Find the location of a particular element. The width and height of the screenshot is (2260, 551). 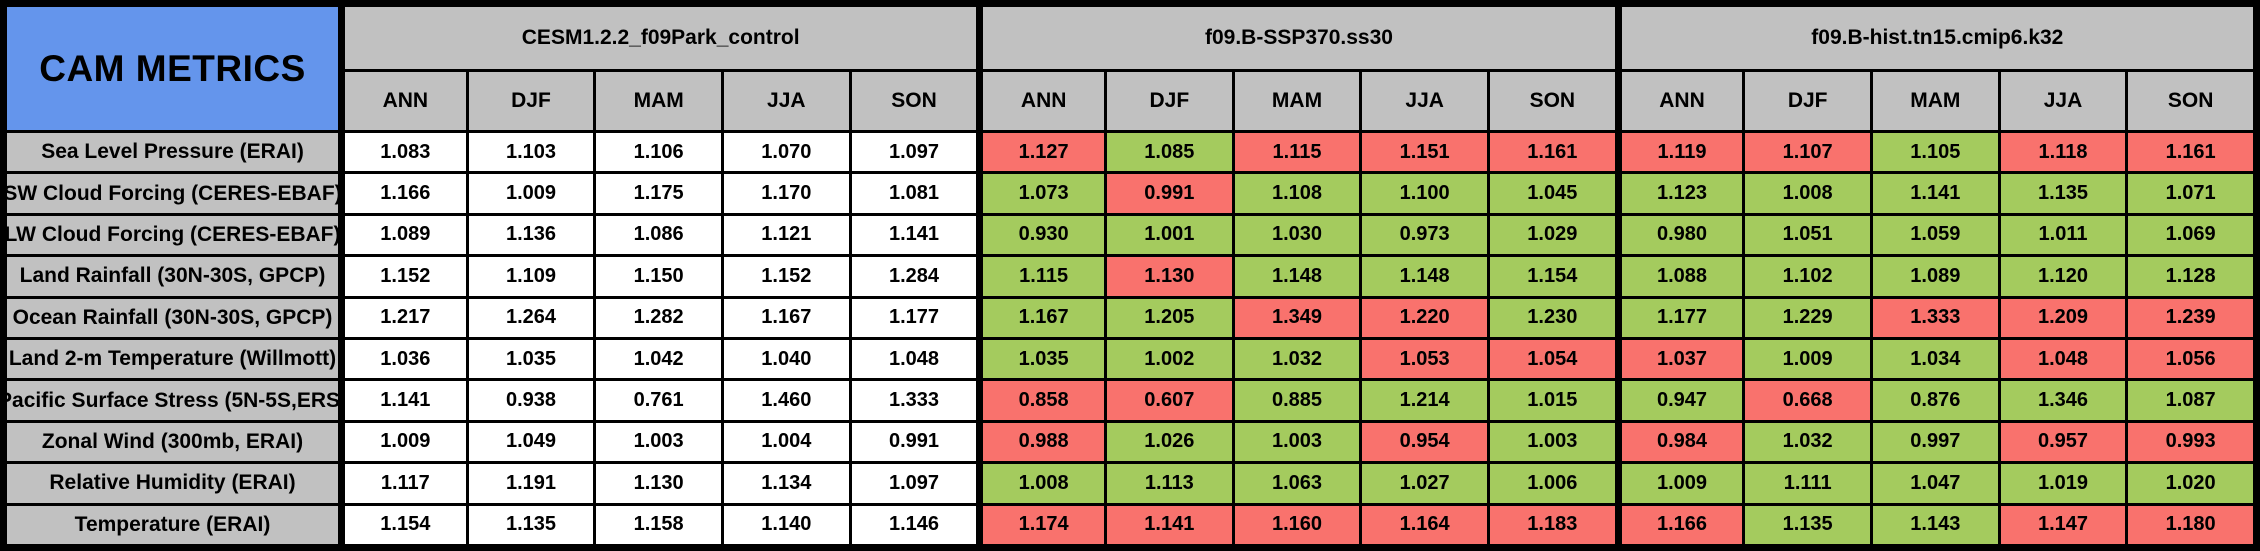

metric-cell: 1.333 is located at coordinates (914, 400).